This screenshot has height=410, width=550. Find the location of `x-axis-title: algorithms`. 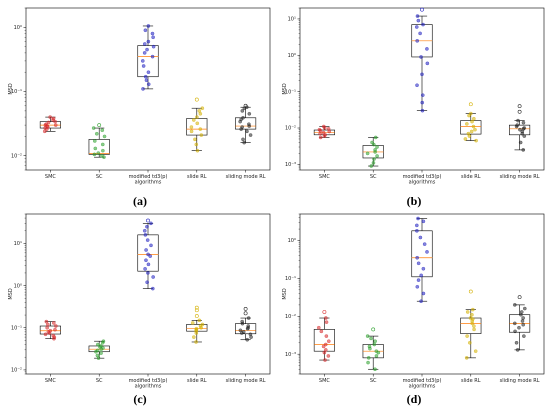

x-axis-title: algorithms is located at coordinates (148, 183).